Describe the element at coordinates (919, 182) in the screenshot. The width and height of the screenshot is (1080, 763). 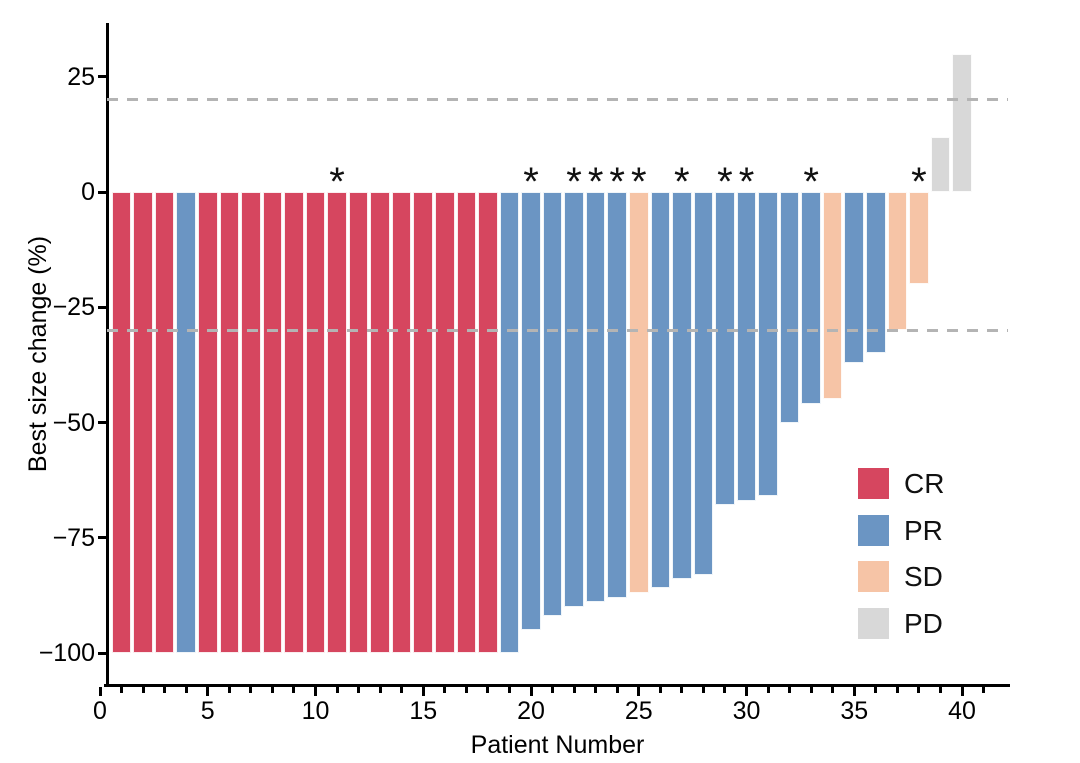
I see `asterisk-patient-38: *` at that location.